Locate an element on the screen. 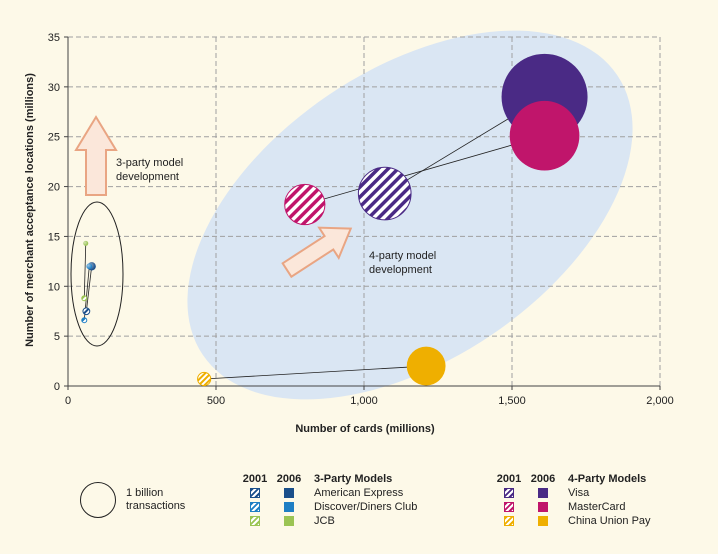 The image size is (718, 554). mastercard-connector is located at coordinates (424, 170).